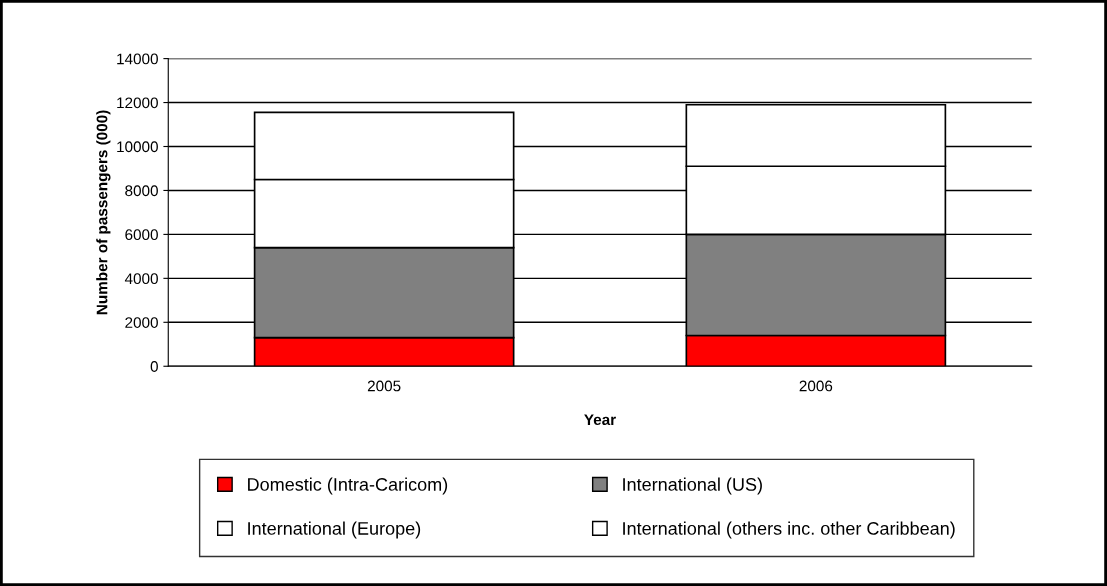 The width and height of the screenshot is (1107, 586). I want to click on y-tick-label: 2000, so click(141, 322).